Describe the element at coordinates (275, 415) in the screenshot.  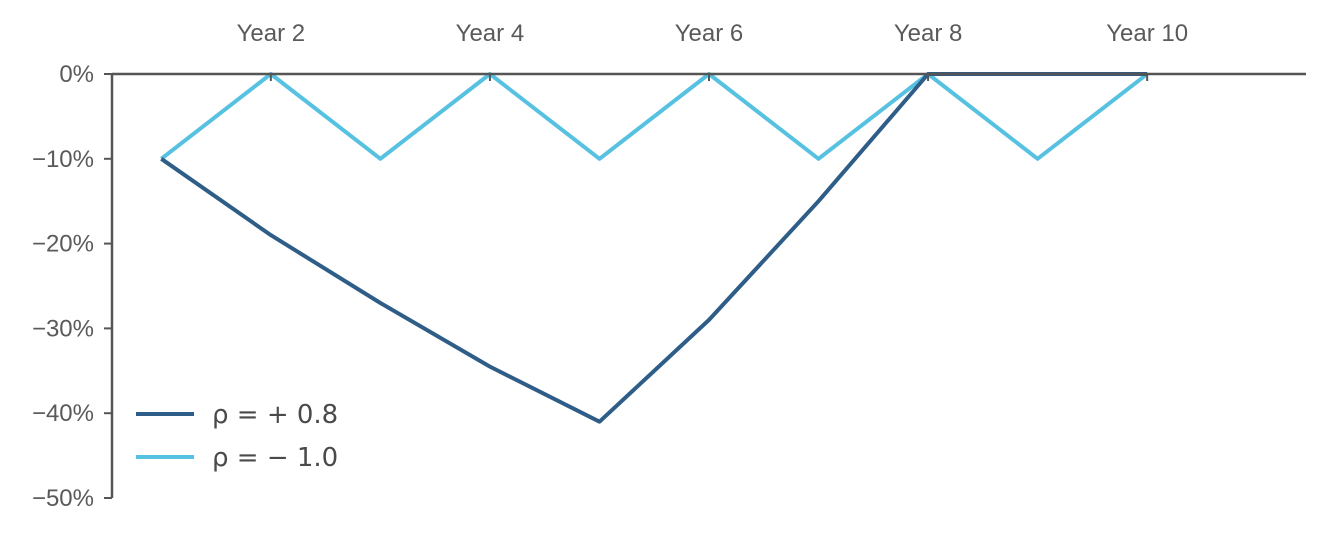
I see `legend-label: ρ = + 0.8` at that location.